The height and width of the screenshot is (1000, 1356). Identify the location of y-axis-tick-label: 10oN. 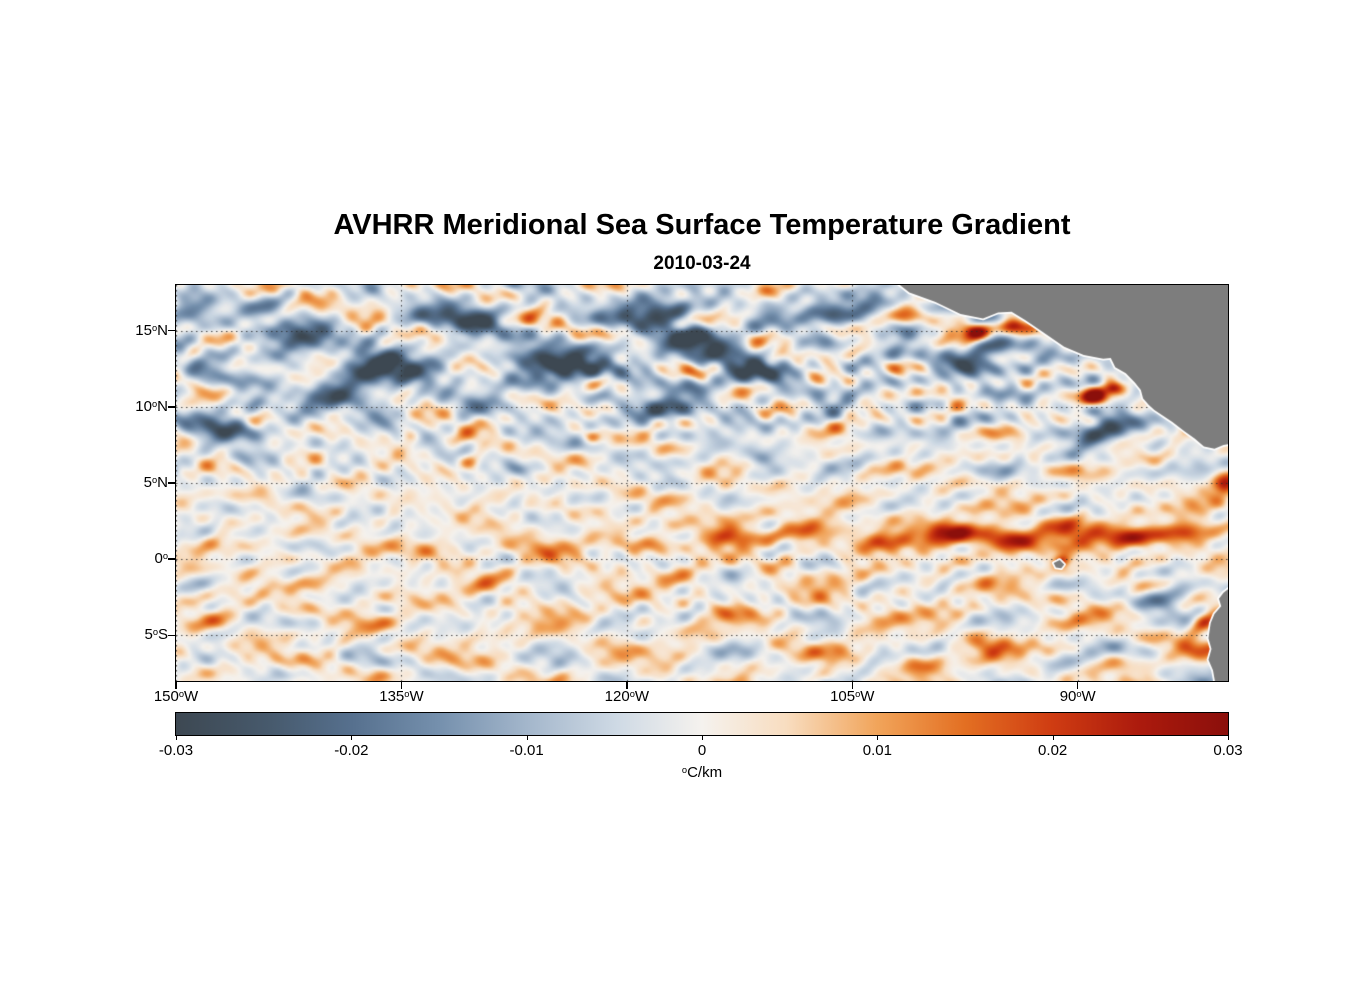
(151, 406).